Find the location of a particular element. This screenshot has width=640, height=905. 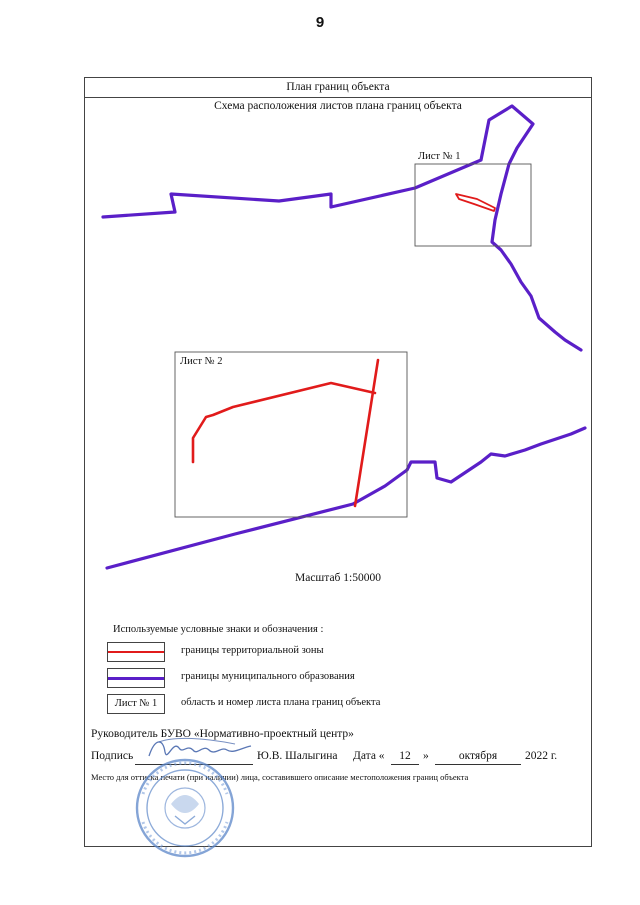

signature-label: Подпись is located at coordinates (112, 756).